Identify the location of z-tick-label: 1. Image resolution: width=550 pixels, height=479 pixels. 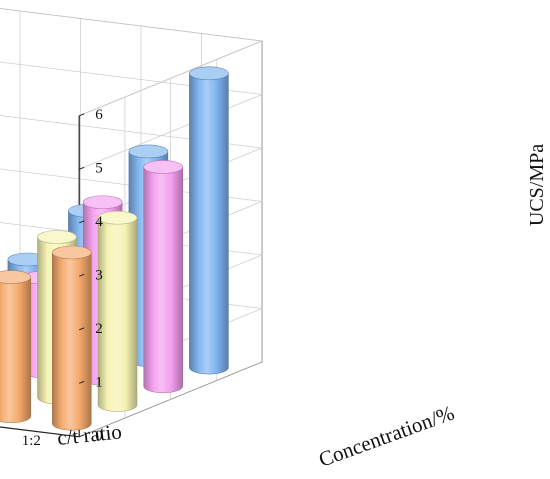
(99, 382).